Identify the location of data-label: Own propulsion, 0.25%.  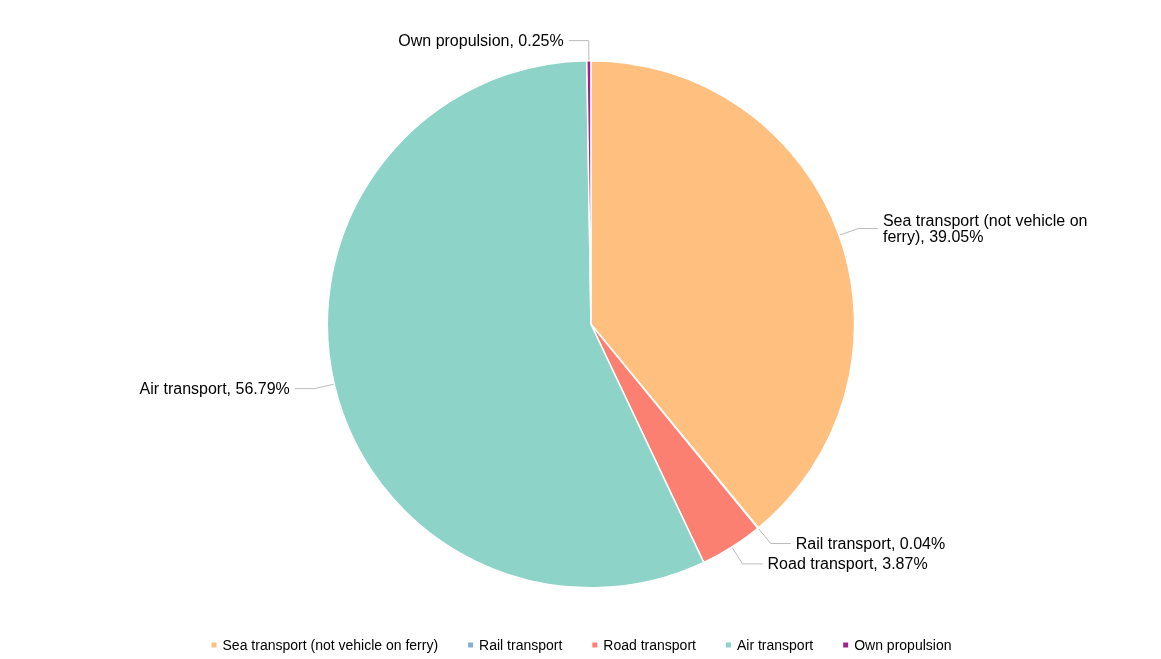
(481, 41).